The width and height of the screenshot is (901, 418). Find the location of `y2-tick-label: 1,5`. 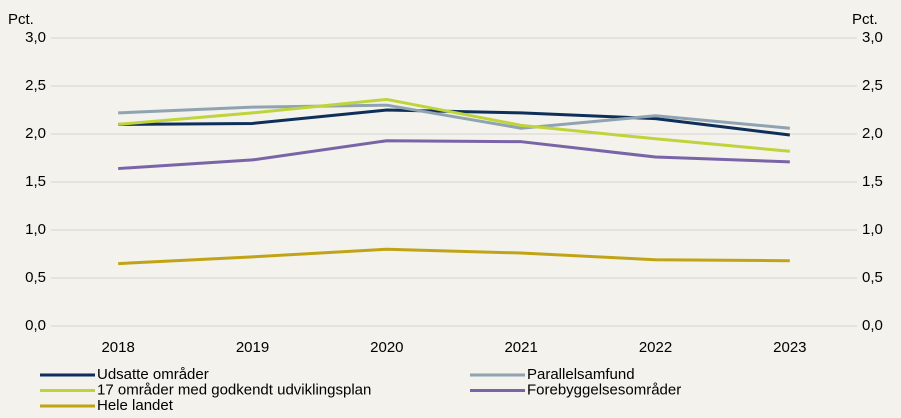

y2-tick-label: 1,5 is located at coordinates (872, 181).